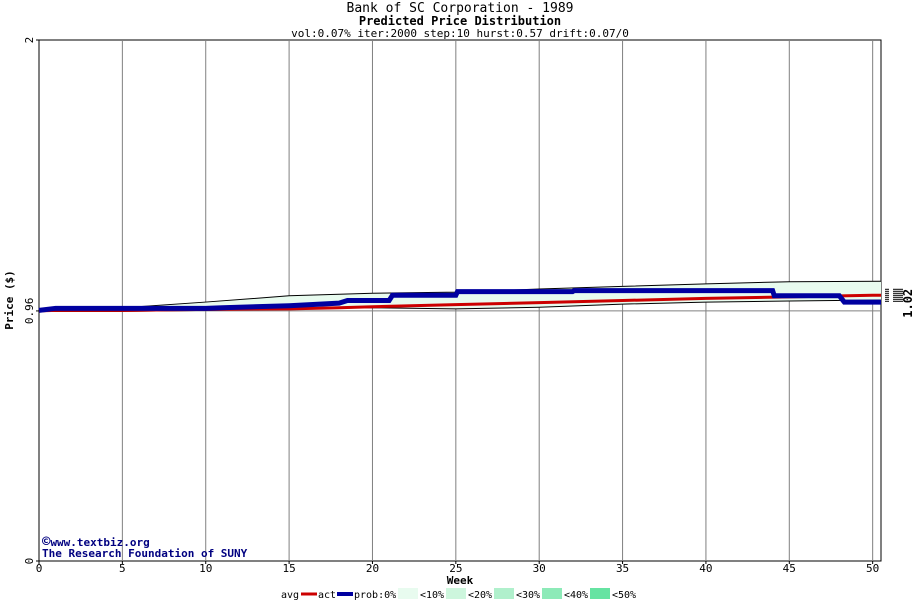 This screenshot has height=600, width=920. Describe the element at coordinates (460, 21) in the screenshot. I see `chart-subtitle: Predicted Price Distribution` at that location.